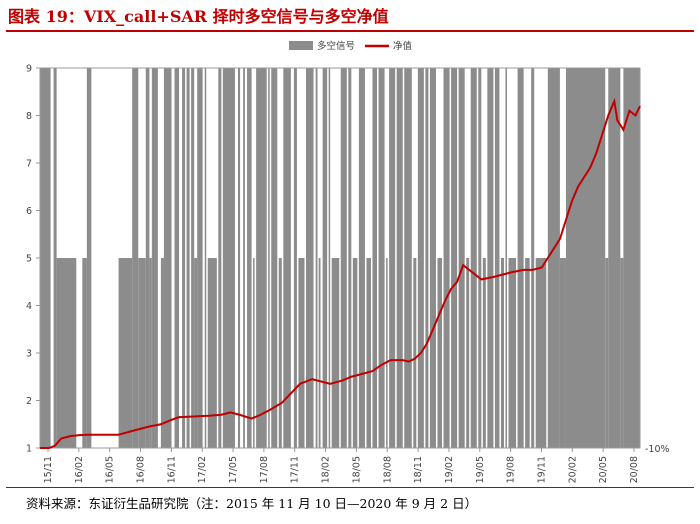  What do you see at coordinates (295, 469) in the screenshot?
I see `x-tick-label: 17/11` at bounding box center [295, 469].